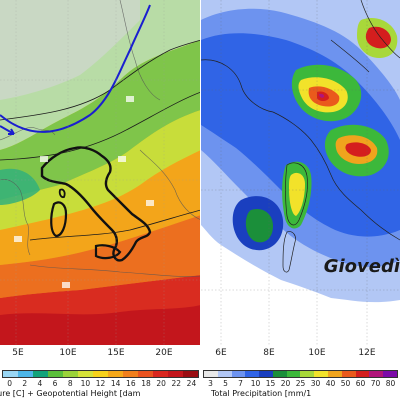  Describe the element at coordinates (59, 219) in the screenshot. I see `sardinia-outline` at that location.